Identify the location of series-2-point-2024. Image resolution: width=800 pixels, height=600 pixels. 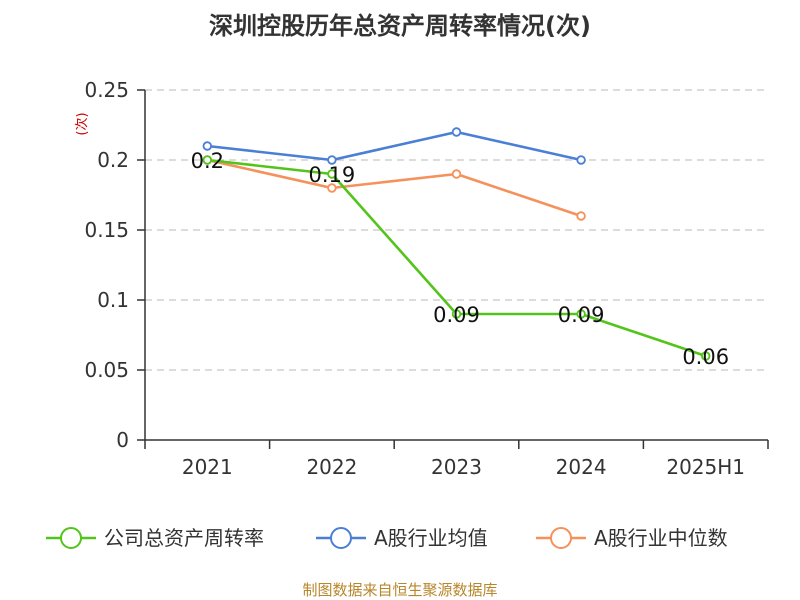
(581, 216).